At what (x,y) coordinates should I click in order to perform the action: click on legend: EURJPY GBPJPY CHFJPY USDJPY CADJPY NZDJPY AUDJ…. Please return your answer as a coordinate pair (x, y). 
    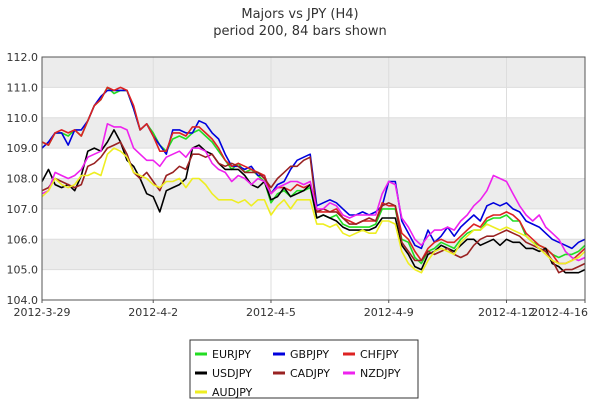
    Looking at the image, I should click on (304, 369).